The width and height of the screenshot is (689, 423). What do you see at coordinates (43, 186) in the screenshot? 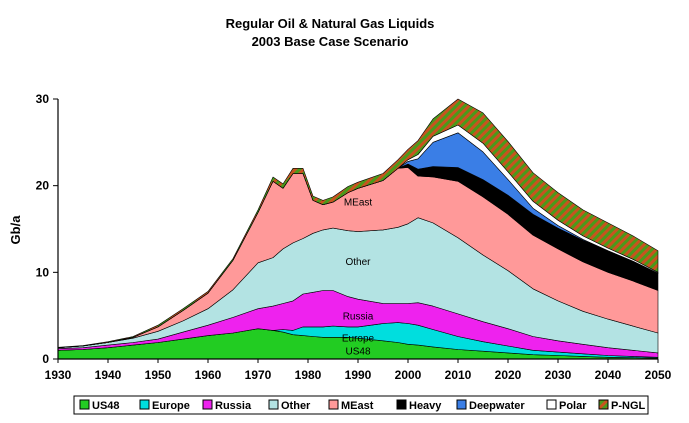
I see `y-tick-label: 20` at bounding box center [43, 186].